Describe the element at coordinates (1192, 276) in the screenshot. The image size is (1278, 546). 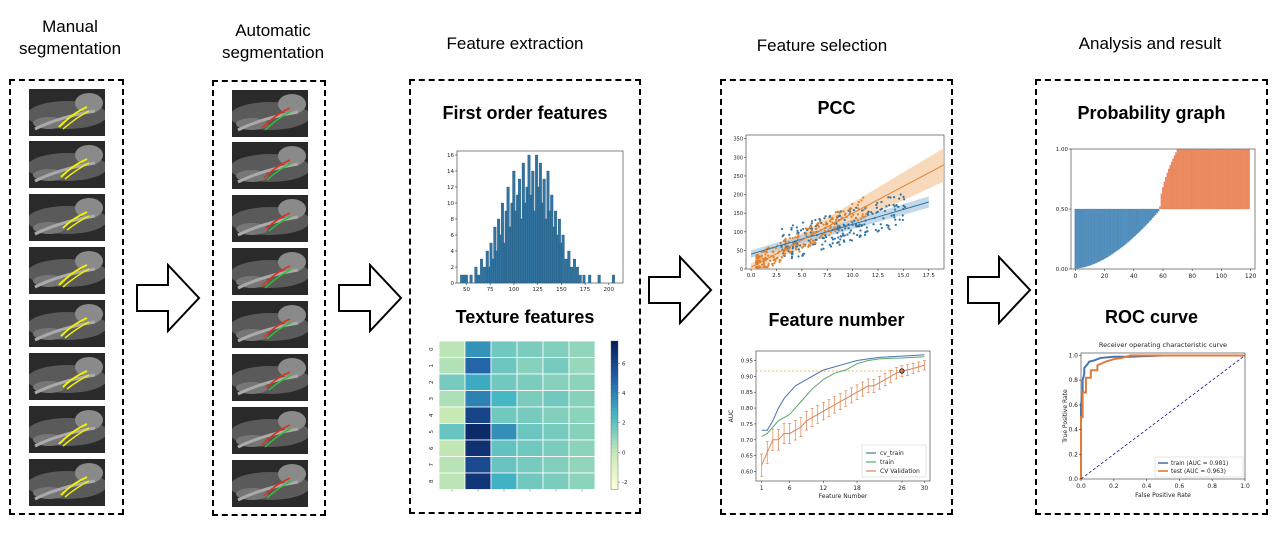
I see `x-tick-label: 80` at that location.